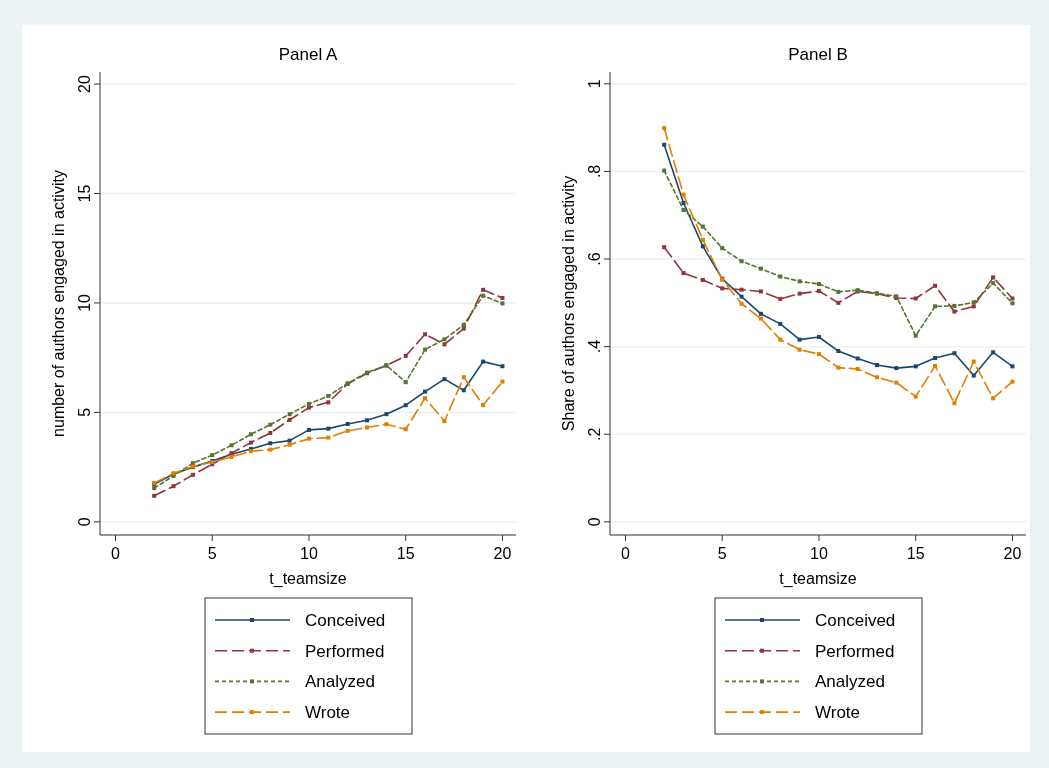  I want to click on y-tick-label: 20, so click(84, 84).